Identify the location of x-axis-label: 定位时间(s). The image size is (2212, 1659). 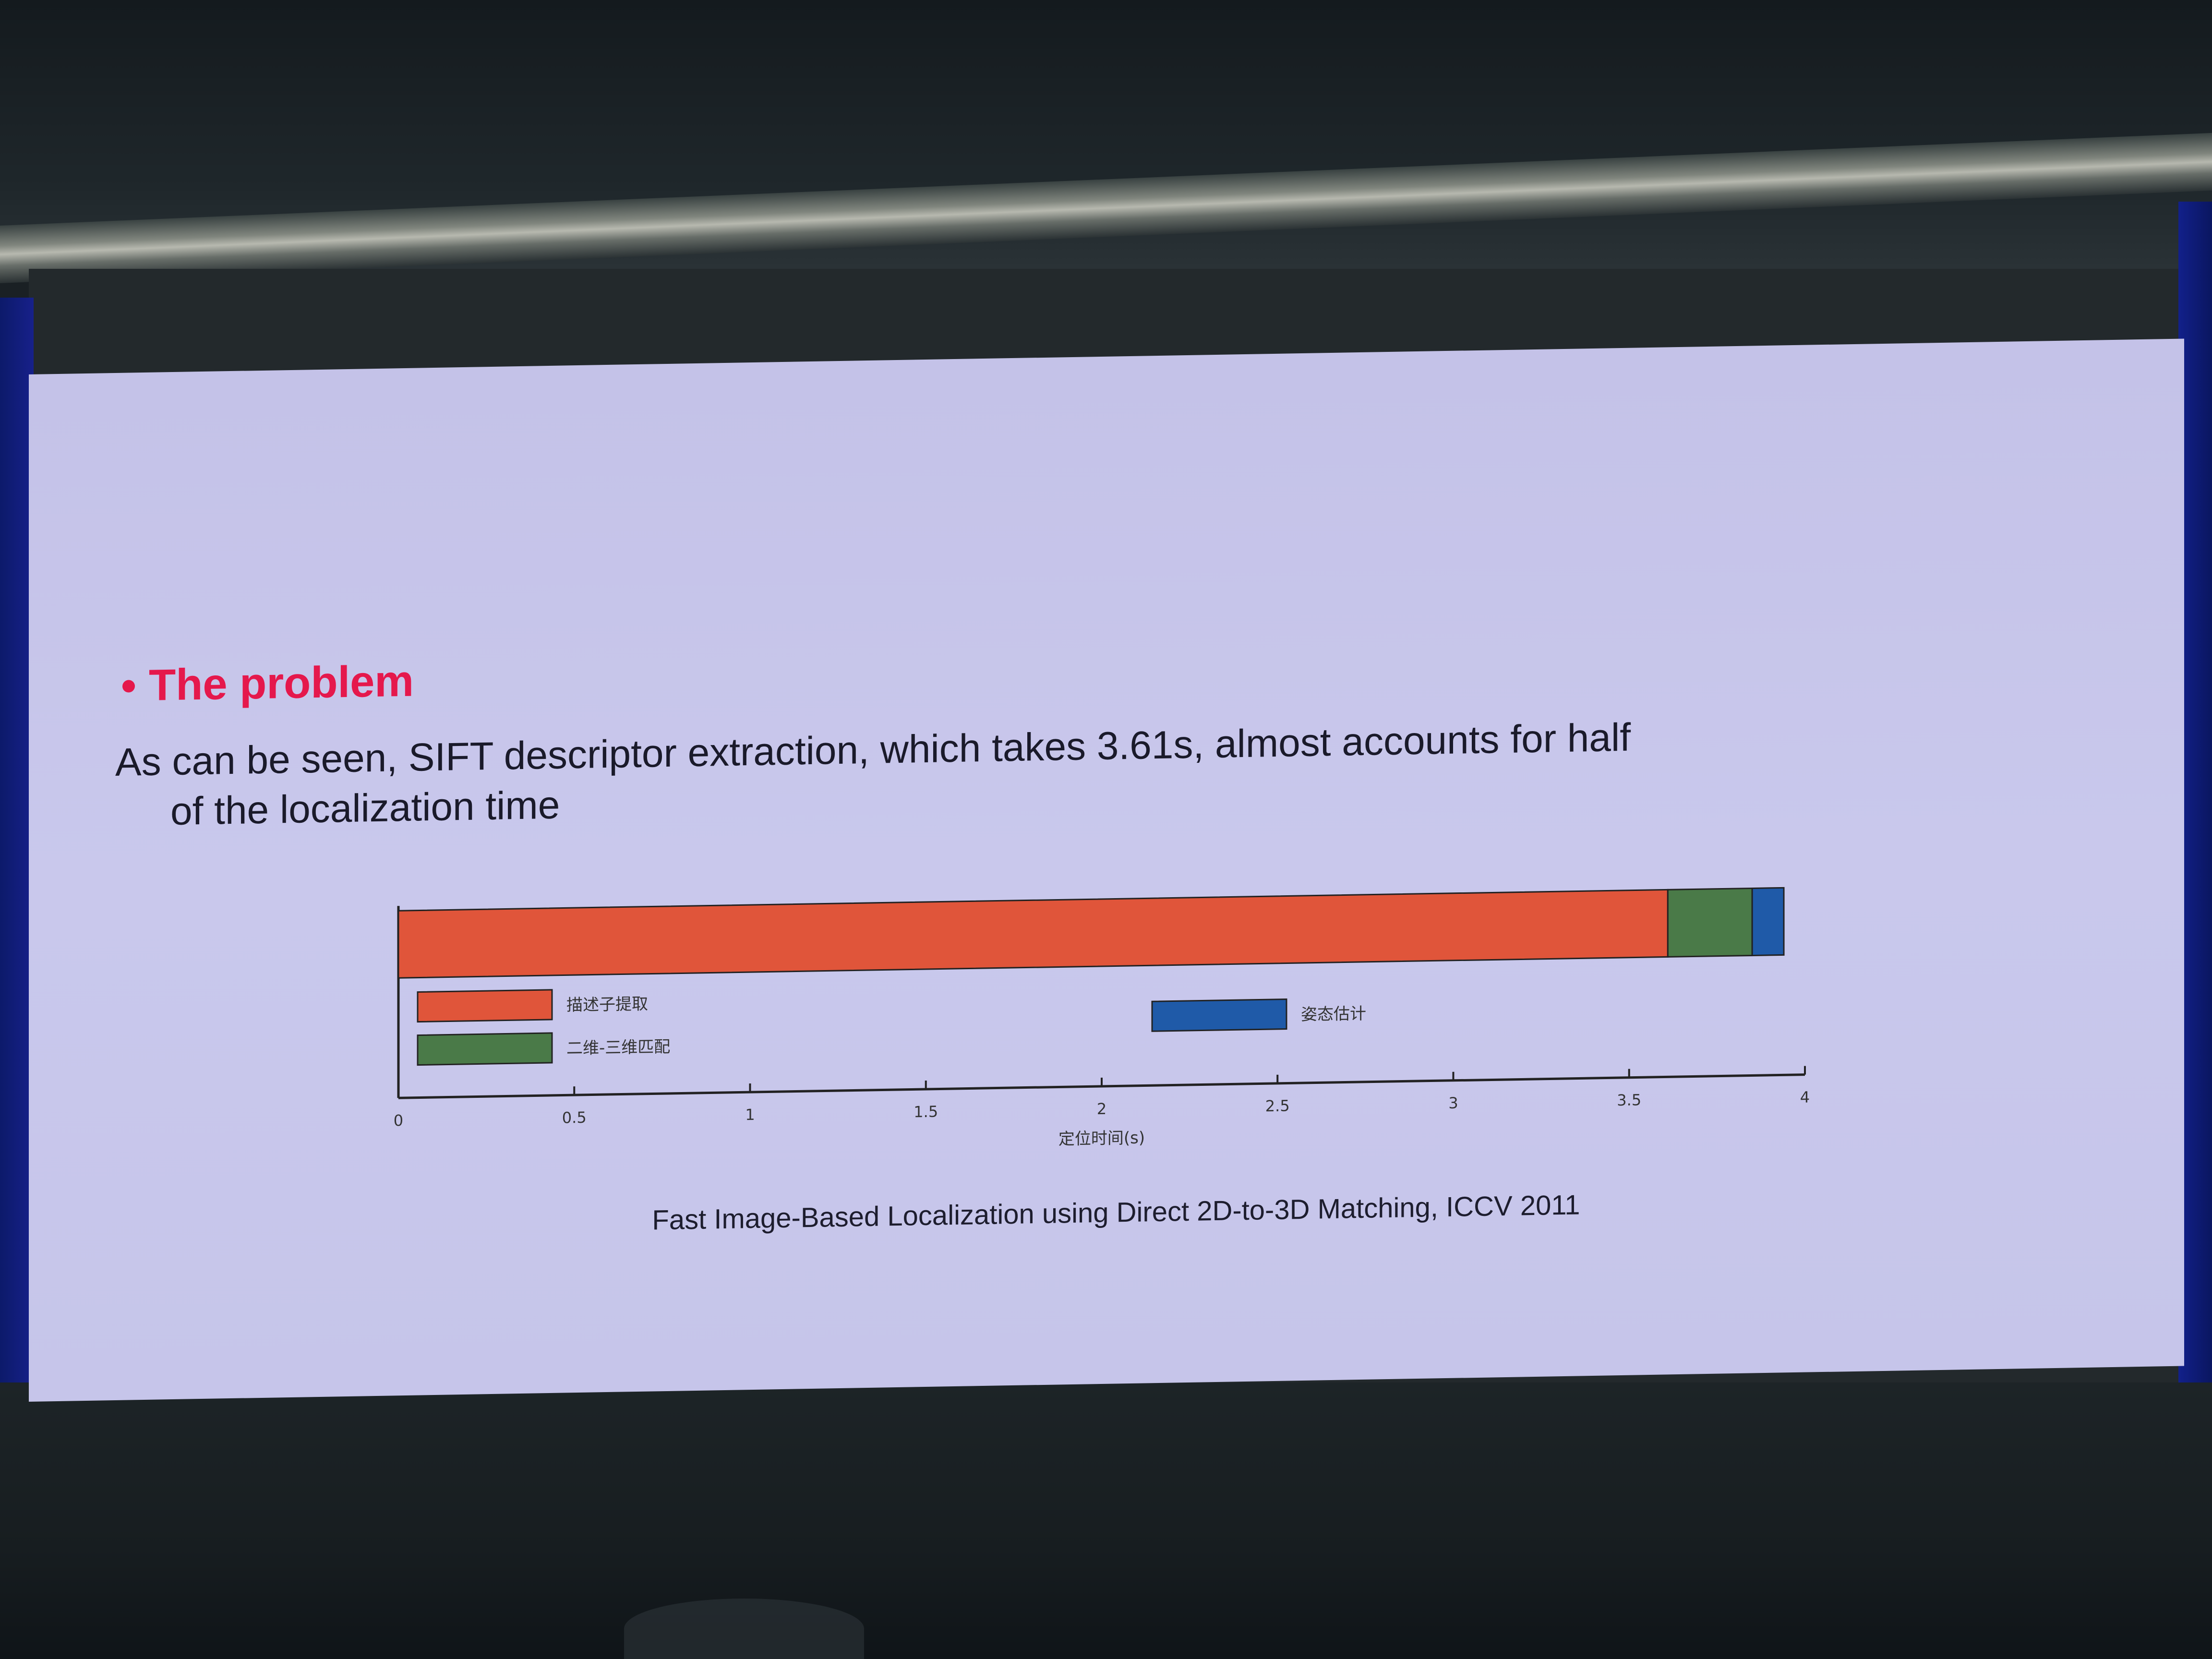
(1101, 1138).